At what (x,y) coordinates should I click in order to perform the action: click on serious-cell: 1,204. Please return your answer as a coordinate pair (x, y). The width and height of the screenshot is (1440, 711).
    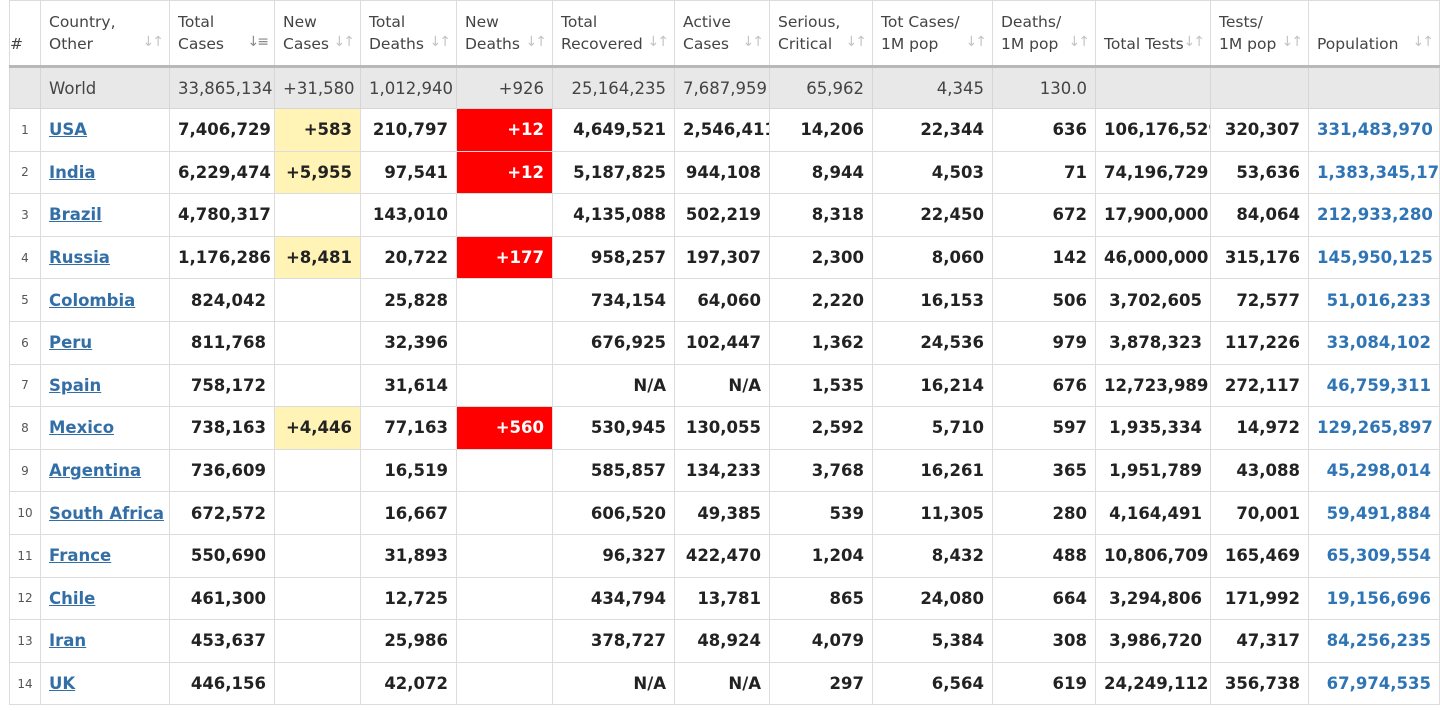
    Looking at the image, I should click on (821, 555).